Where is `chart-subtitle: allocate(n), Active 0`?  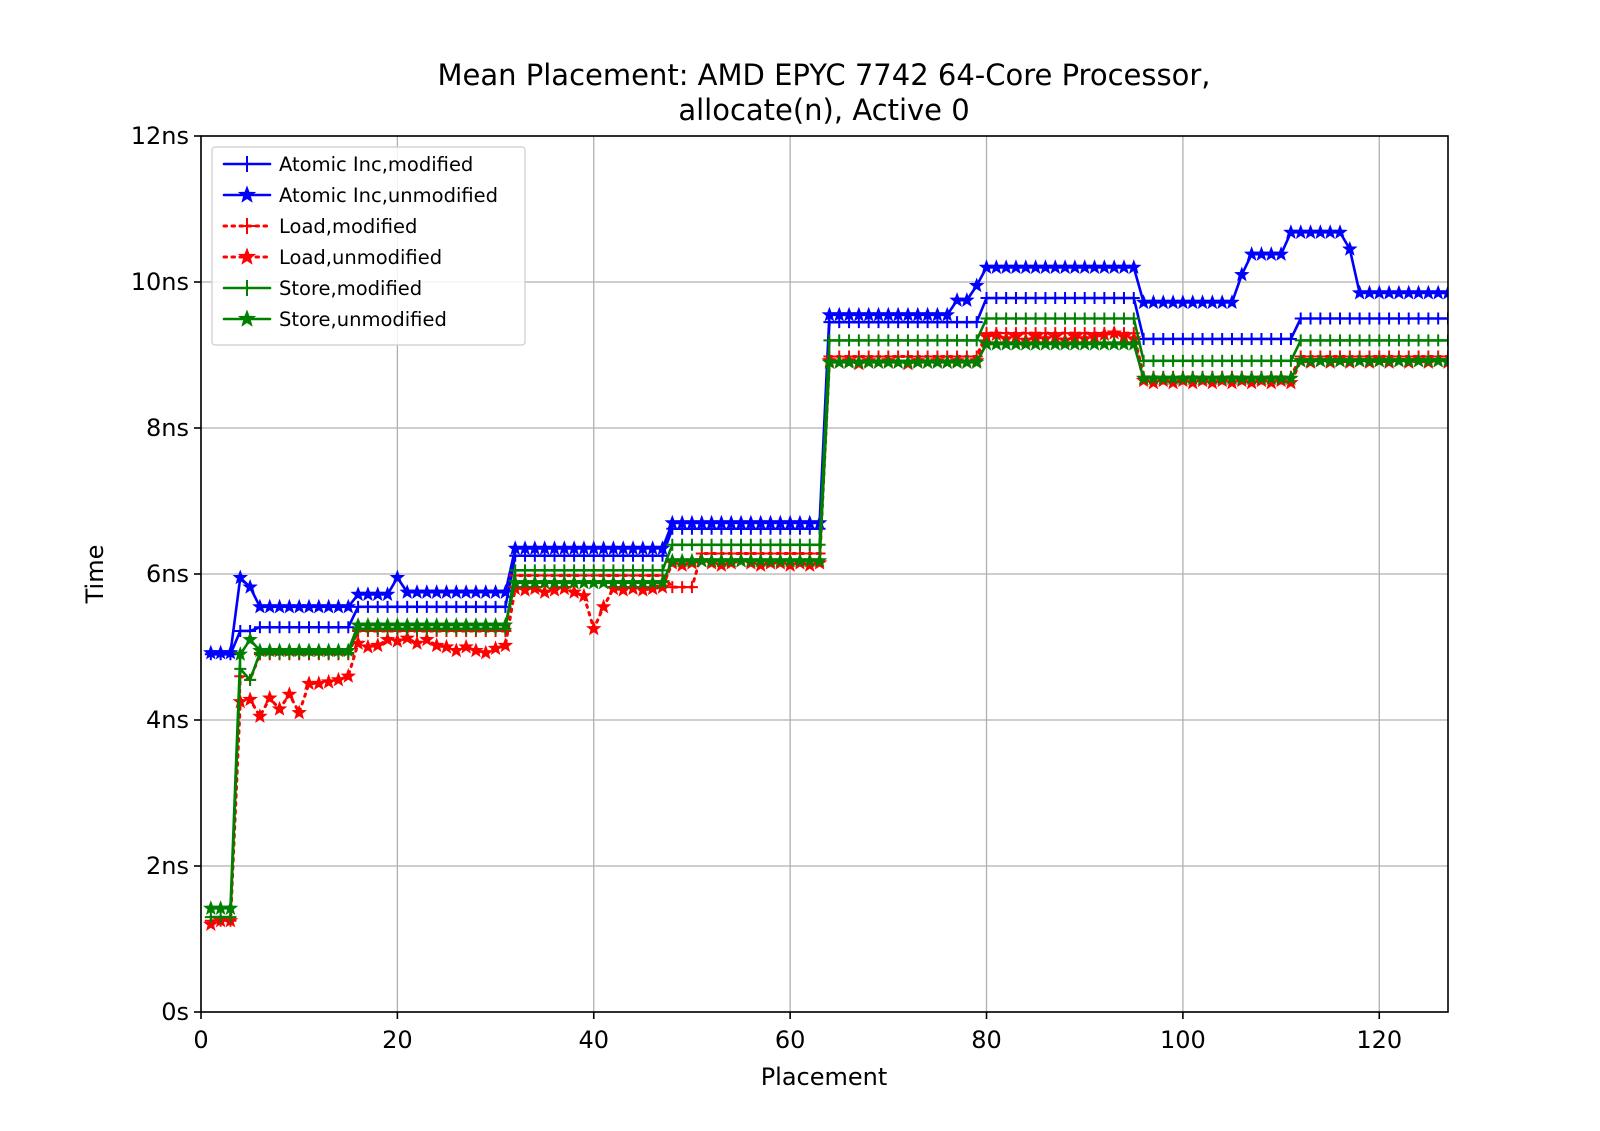
chart-subtitle: allocate(n), Active 0 is located at coordinates (823, 110).